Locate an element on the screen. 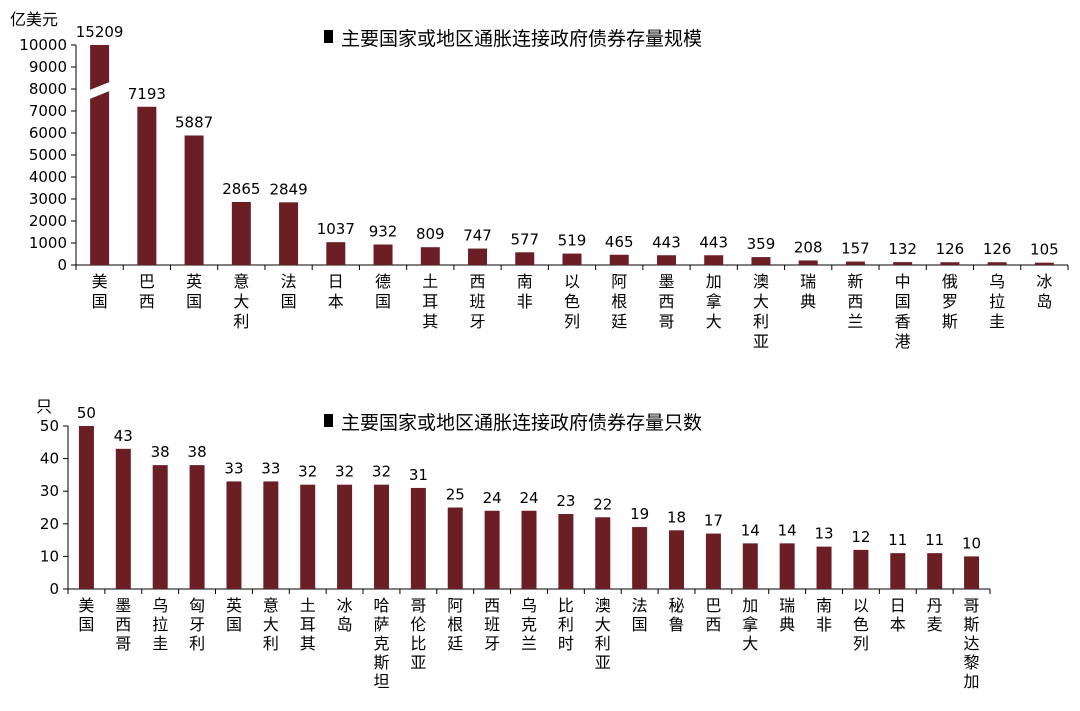 The height and width of the screenshot is (711, 1080). chart-title: 主要国家或地区通胀连接政府债券存量规模 is located at coordinates (521, 39).